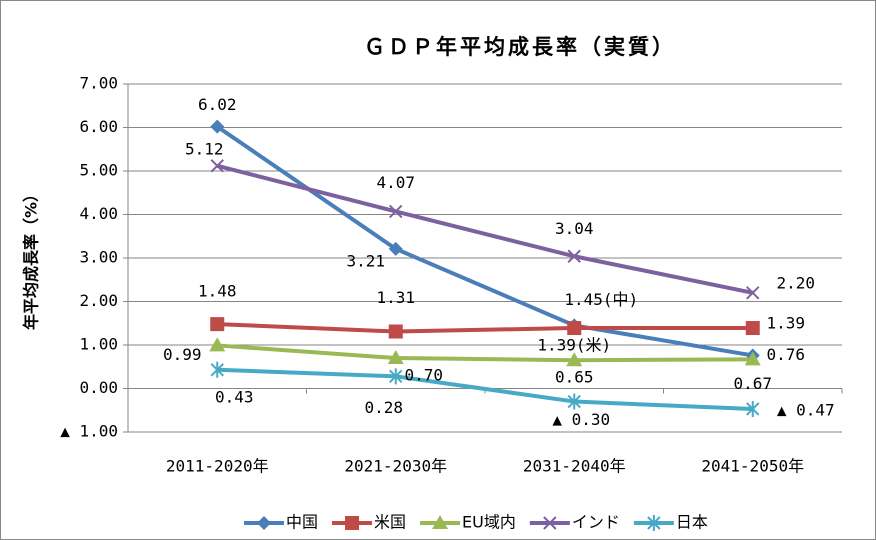 The height and width of the screenshot is (540, 876). Describe the element at coordinates (281, 522) in the screenshot. I see `legend-item: 中国` at that location.